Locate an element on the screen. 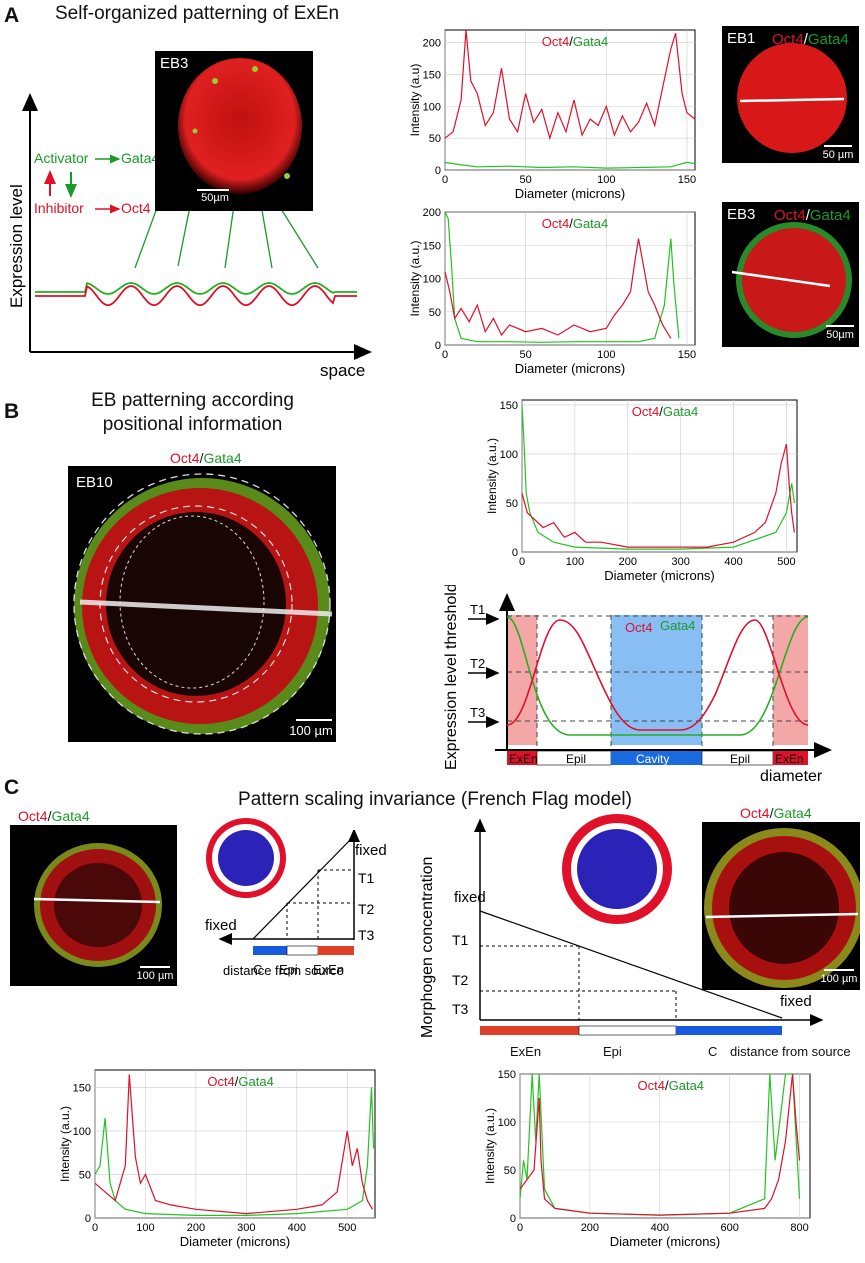 The image size is (865, 1263). gata4-wave is located at coordinates (196, 288).